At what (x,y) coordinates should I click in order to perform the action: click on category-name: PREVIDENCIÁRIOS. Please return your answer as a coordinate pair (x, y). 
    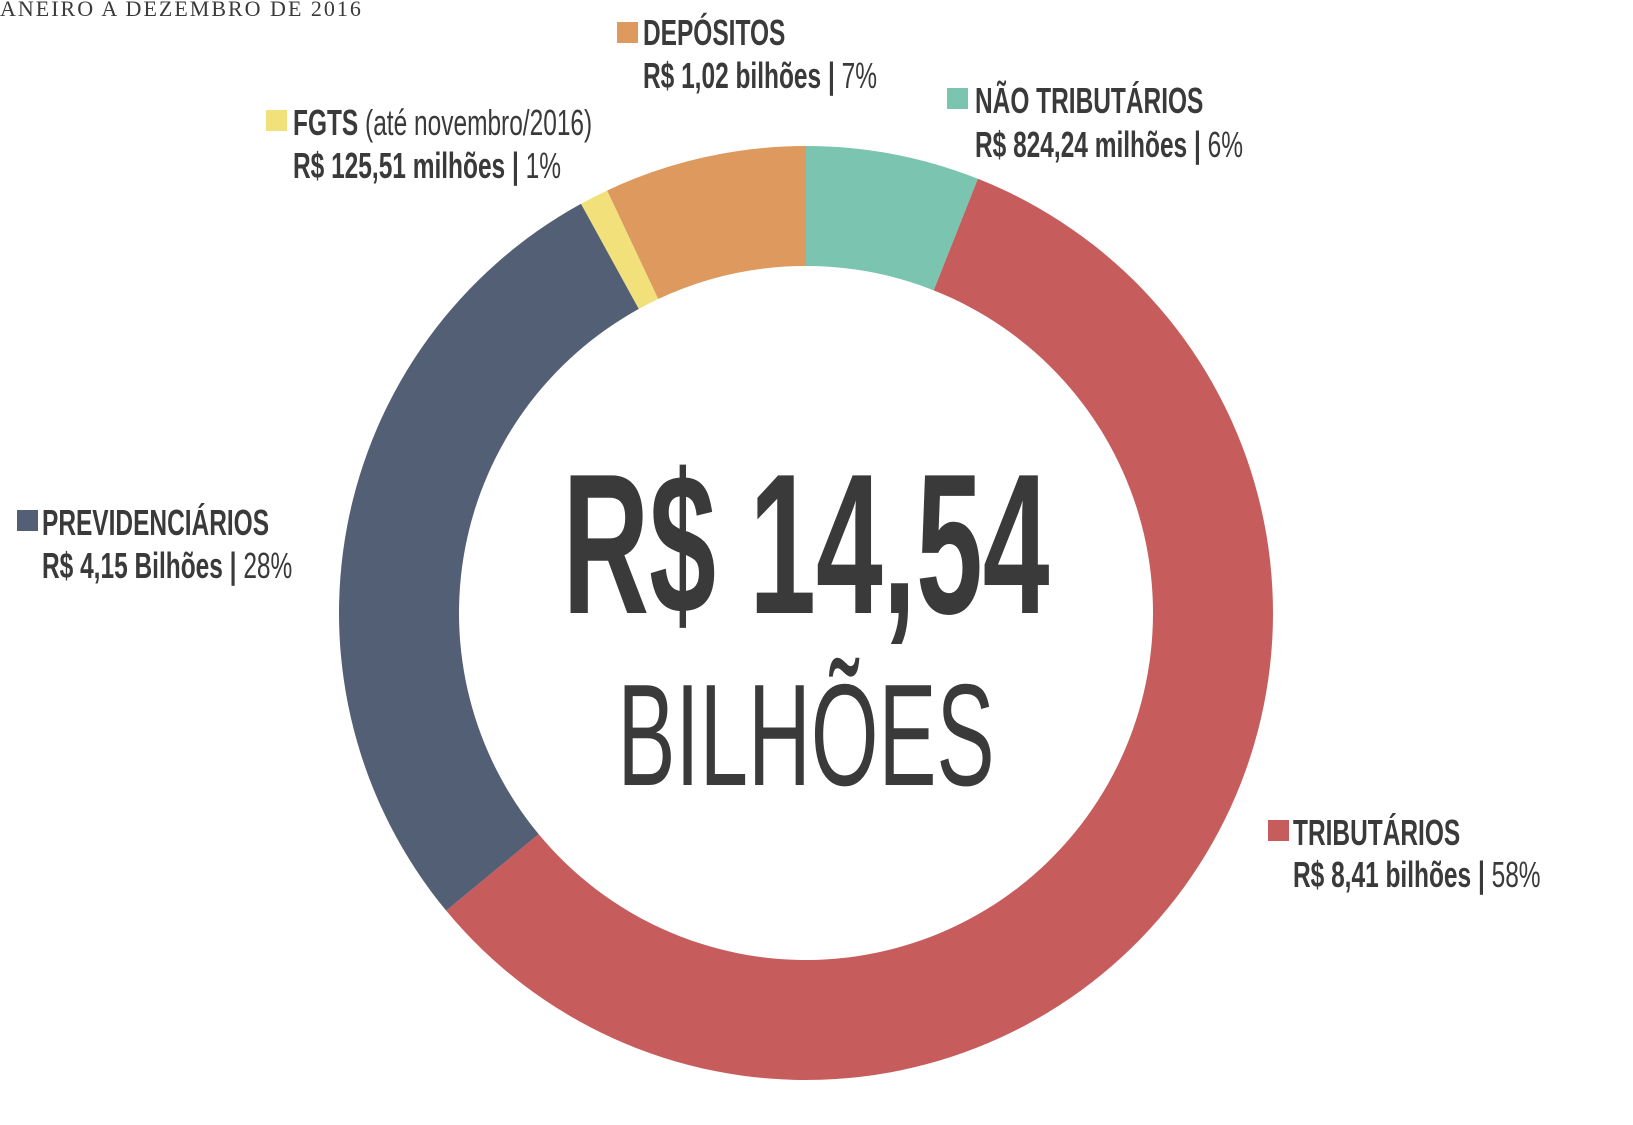
    Looking at the image, I should click on (155, 522).